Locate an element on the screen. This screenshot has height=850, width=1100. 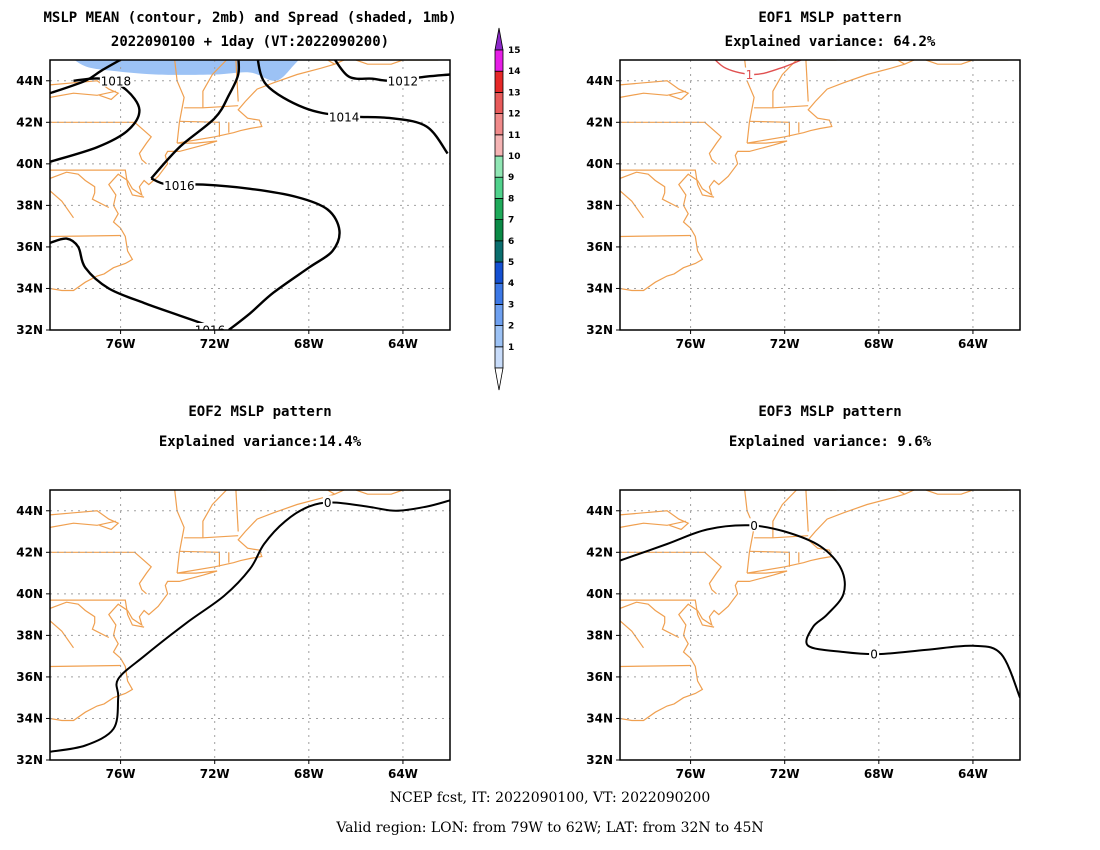
eof2-panel-subtitle: Explained variance:14.4% is located at coordinates (260, 442).